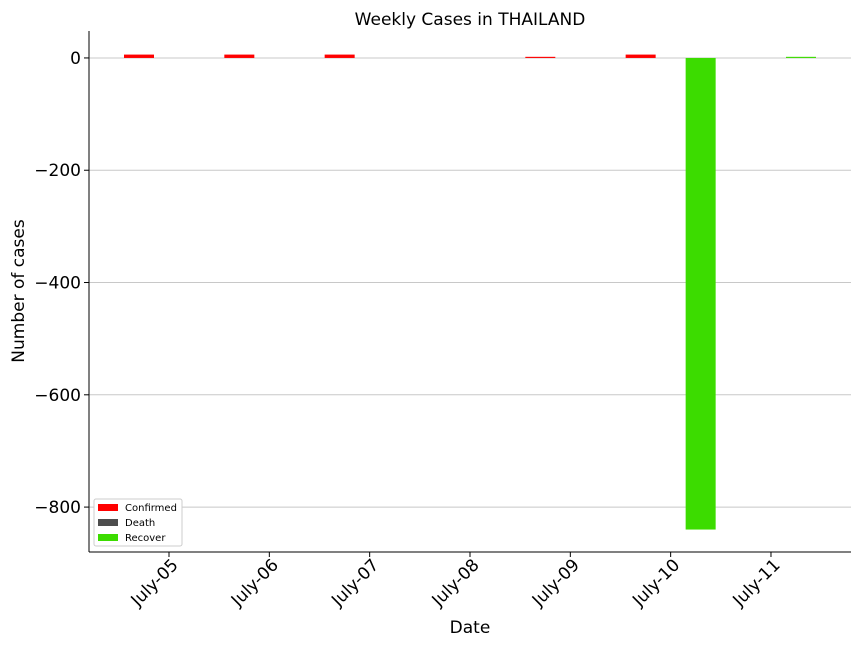  What do you see at coordinates (255, 583) in the screenshot?
I see `x-tick-label: July-06` at bounding box center [255, 583].